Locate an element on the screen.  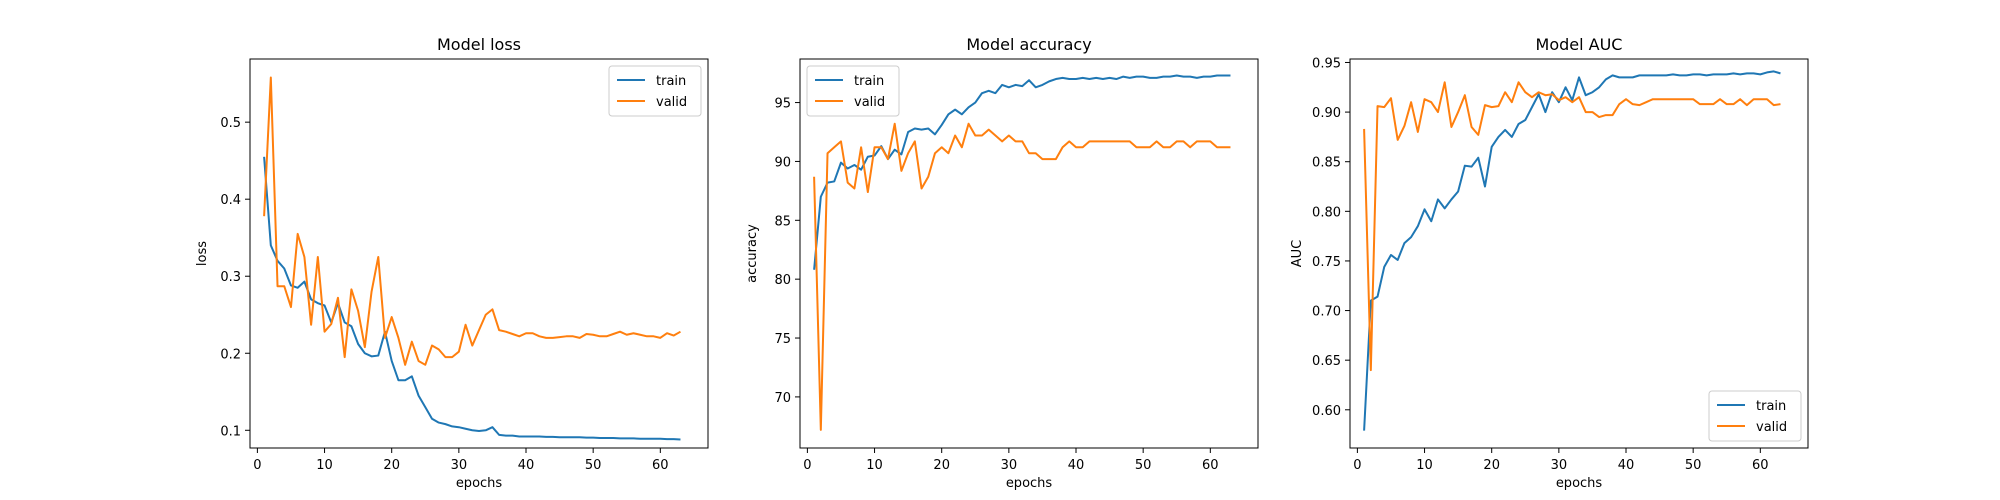
y-tick-label: 0.90 is located at coordinates (1326, 113).